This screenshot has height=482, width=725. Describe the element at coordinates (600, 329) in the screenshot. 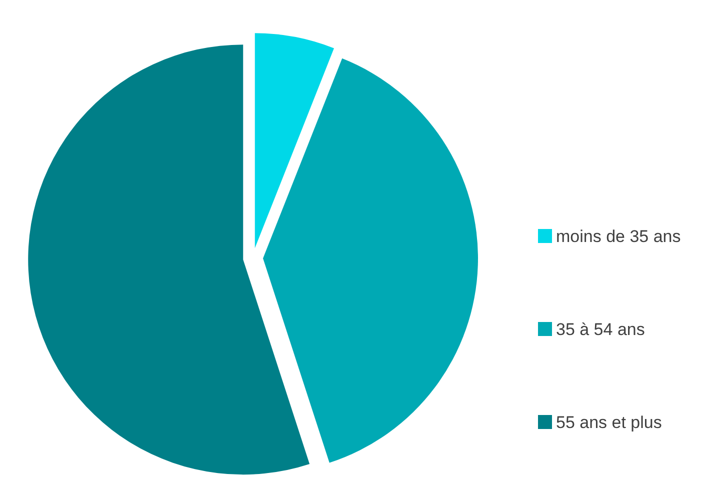

I see `legend-label: 35 à 54 ans` at that location.